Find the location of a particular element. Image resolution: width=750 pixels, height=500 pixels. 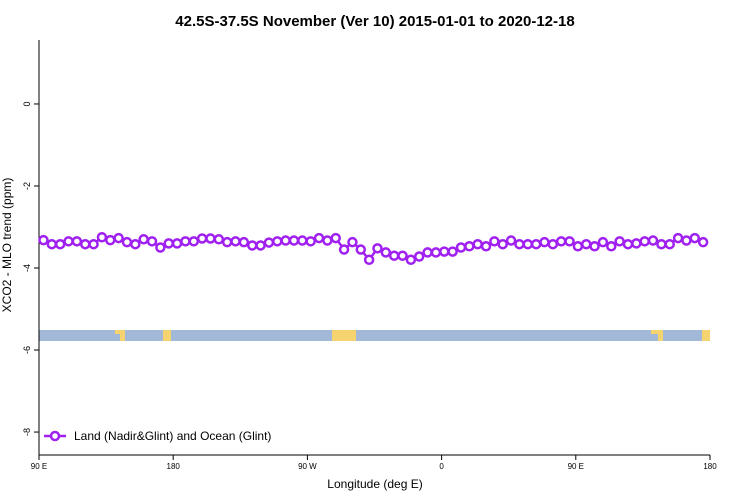

y-tick-label: -6 is located at coordinates (27, 350).